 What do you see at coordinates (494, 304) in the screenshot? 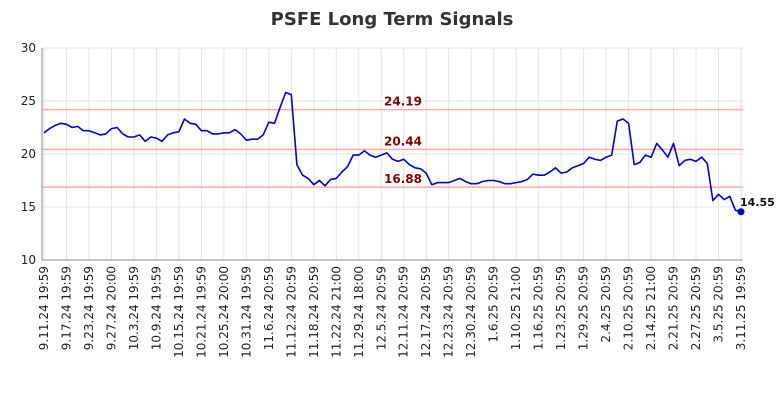
I see `x-tick-label: 1.6.25 20:59` at bounding box center [494, 304].